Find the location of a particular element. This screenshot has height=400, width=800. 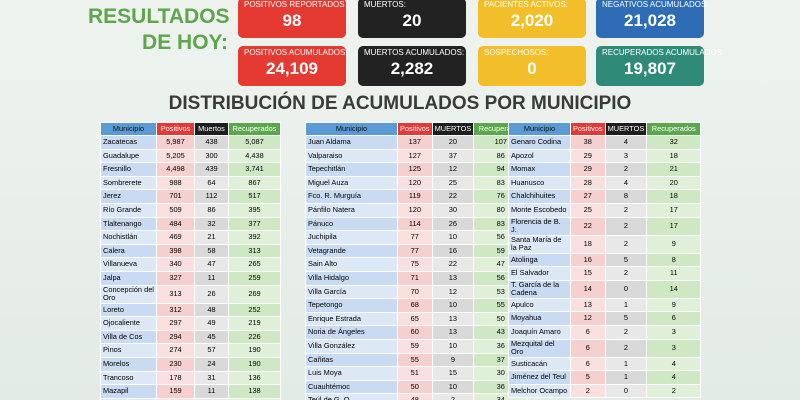

column-header: Positivos is located at coordinates (588, 129).